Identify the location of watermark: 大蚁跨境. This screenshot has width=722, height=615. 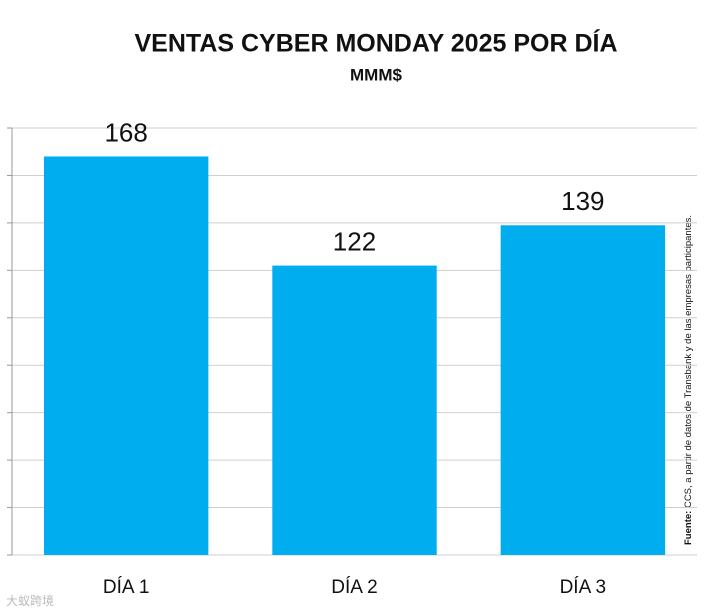
(30, 600).